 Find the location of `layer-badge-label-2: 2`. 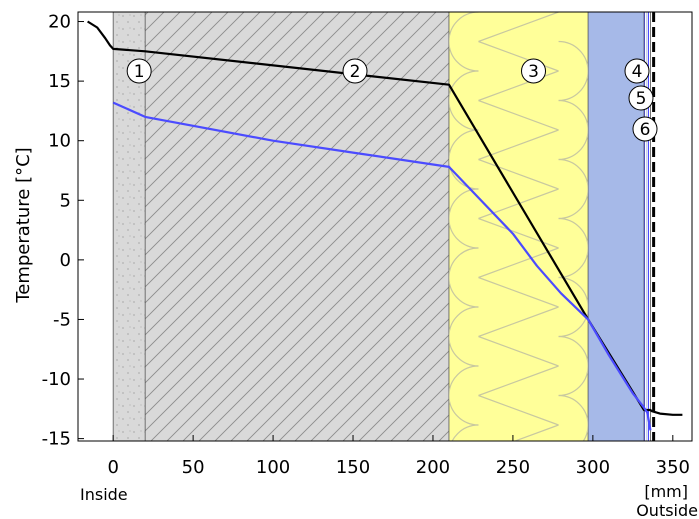

layer-badge-label-2: 2 is located at coordinates (355, 72).